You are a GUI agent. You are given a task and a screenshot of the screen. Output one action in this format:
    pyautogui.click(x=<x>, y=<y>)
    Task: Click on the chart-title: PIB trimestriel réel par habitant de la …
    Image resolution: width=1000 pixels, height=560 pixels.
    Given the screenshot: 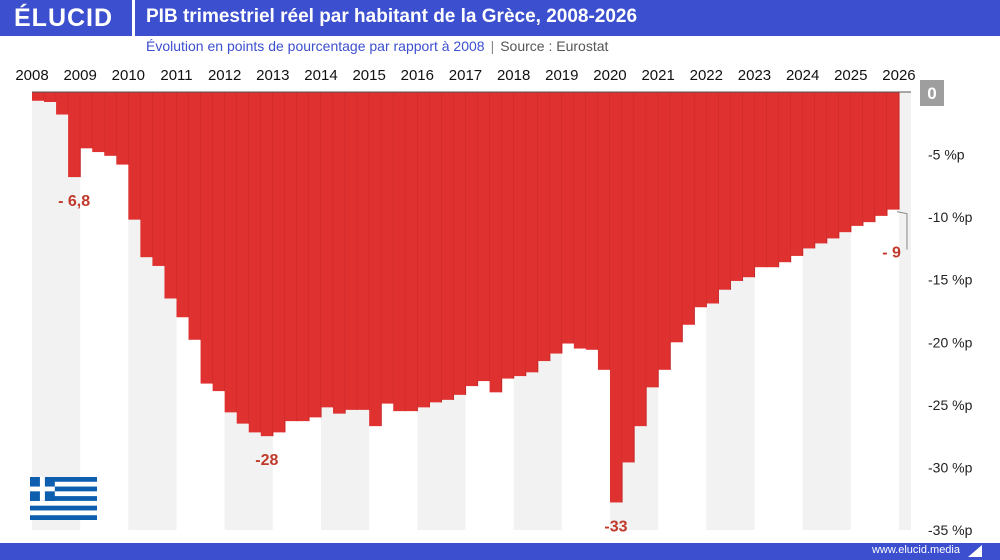 What is the action you would take?
    pyautogui.click(x=392, y=16)
    